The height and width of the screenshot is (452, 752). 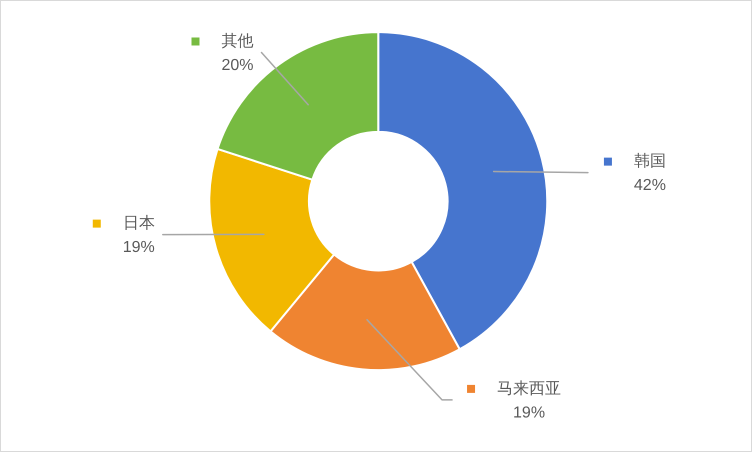 What do you see at coordinates (650, 161) in the screenshot?
I see `legend-label: 韩国` at bounding box center [650, 161].